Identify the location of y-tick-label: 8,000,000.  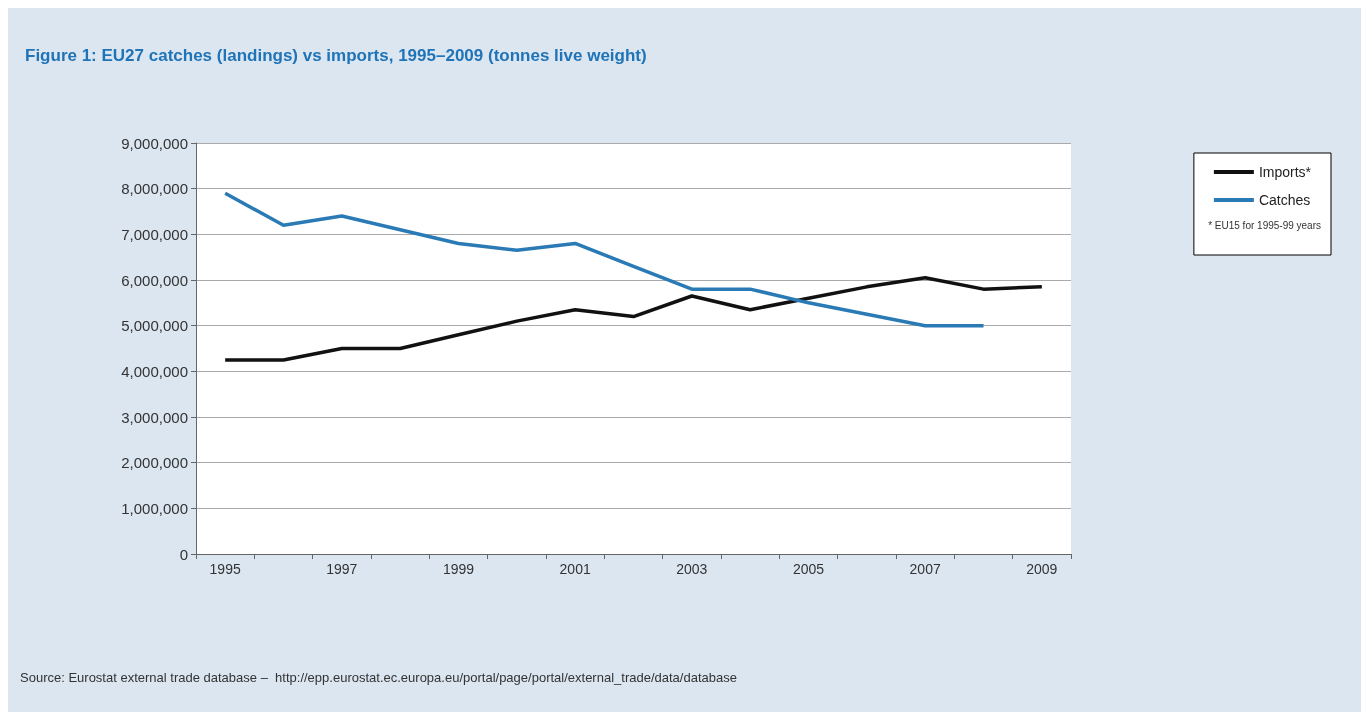
(154, 189).